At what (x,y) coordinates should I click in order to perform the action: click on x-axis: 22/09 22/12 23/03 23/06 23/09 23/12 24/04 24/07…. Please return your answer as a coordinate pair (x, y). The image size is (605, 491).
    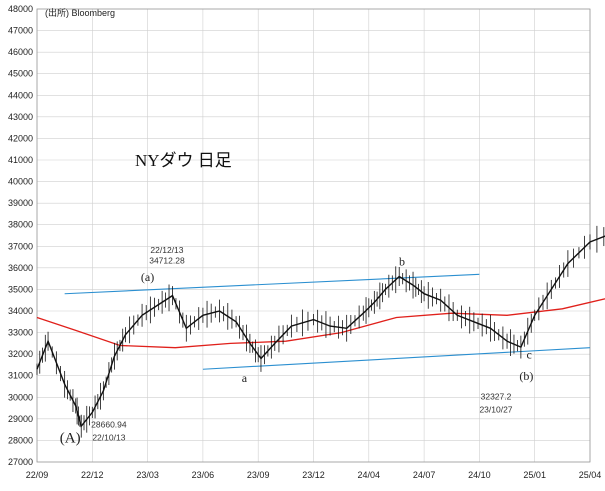
    Looking at the image, I should click on (314, 475).